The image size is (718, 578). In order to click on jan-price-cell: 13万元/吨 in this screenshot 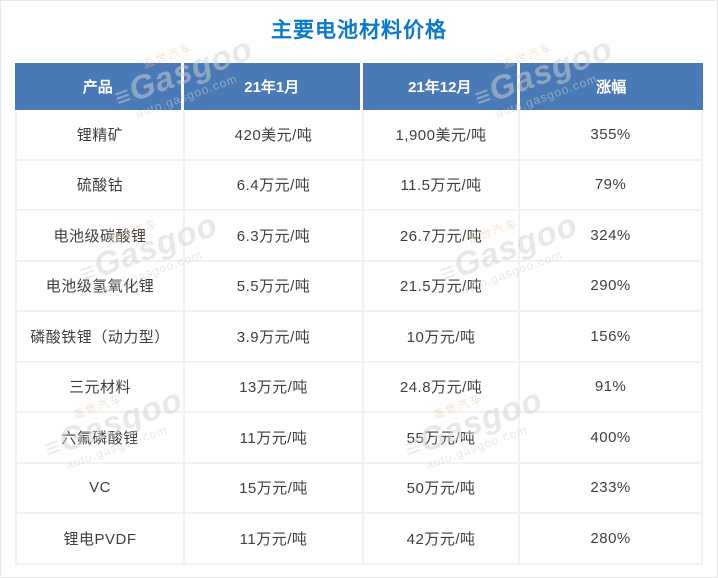, I will do `click(274, 386)`.